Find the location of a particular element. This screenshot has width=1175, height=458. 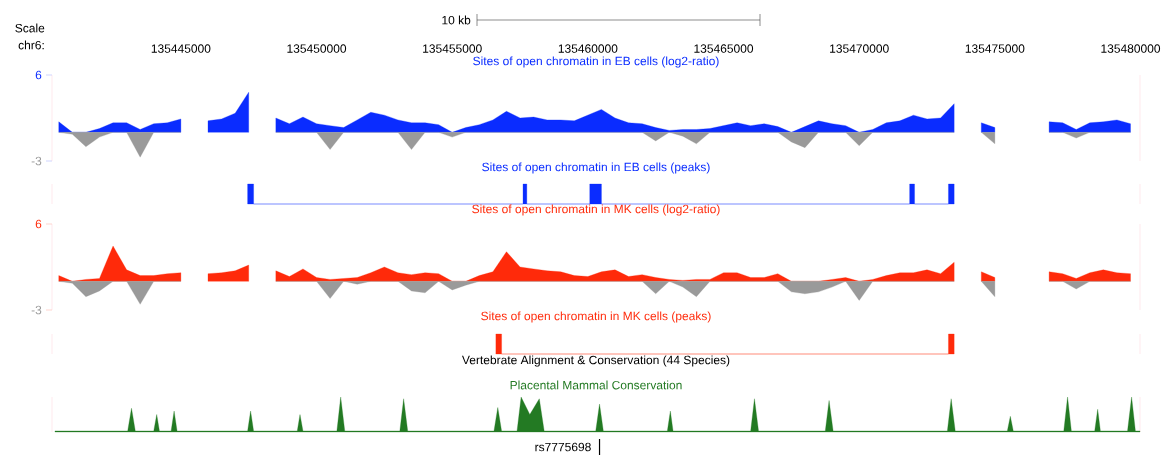

text: 10 kb is located at coordinates (456, 20).